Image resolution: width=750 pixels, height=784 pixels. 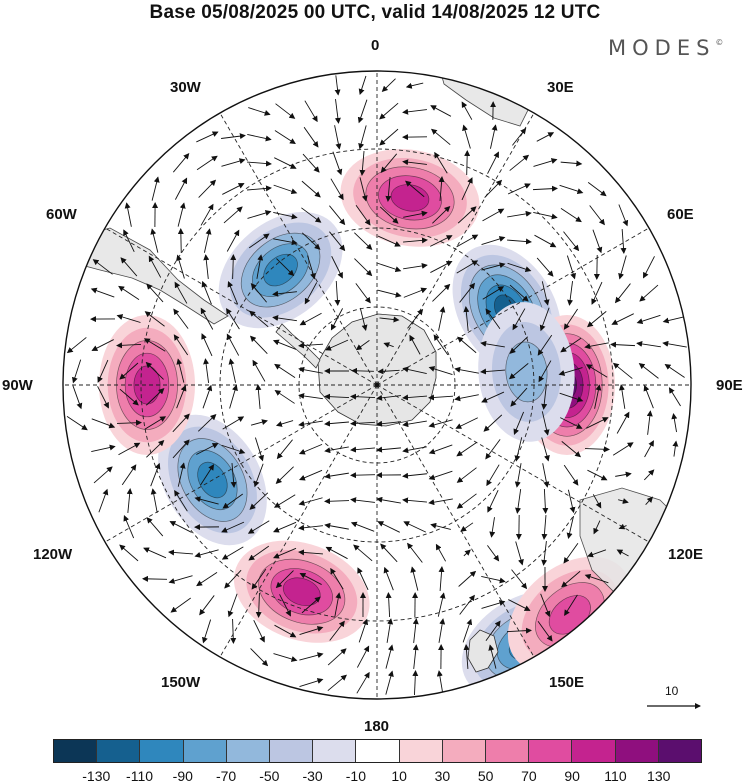 What do you see at coordinates (376, 726) in the screenshot?
I see `lon-label-180: 180` at bounding box center [376, 726].